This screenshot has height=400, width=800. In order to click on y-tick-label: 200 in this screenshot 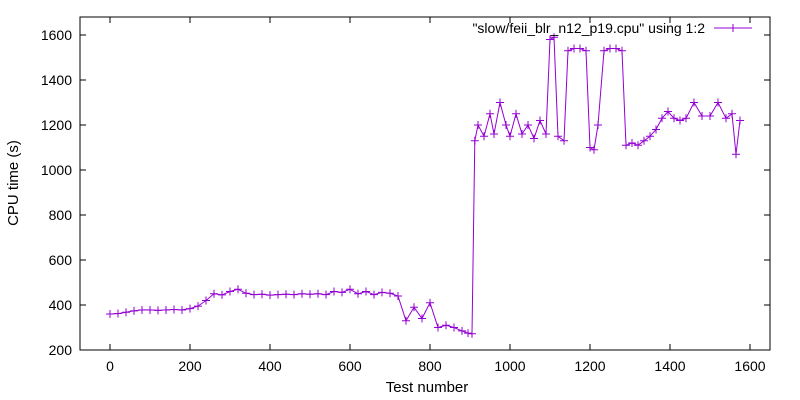, I will do `click(61, 350)`.